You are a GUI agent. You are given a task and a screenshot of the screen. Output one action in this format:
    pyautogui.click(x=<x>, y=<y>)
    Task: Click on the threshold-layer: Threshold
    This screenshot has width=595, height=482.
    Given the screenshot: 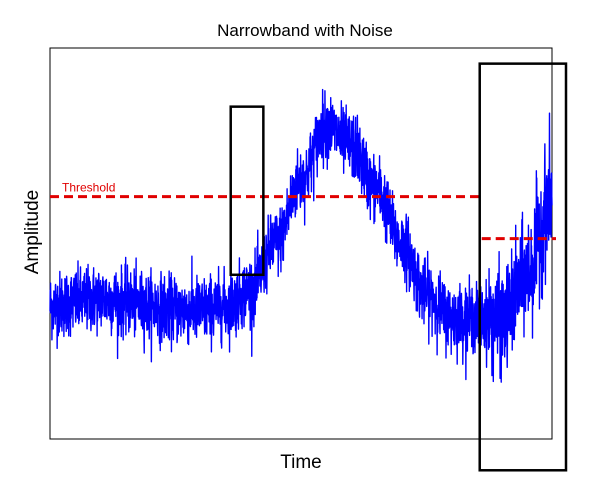 What is the action you would take?
    pyautogui.click(x=303, y=211)
    